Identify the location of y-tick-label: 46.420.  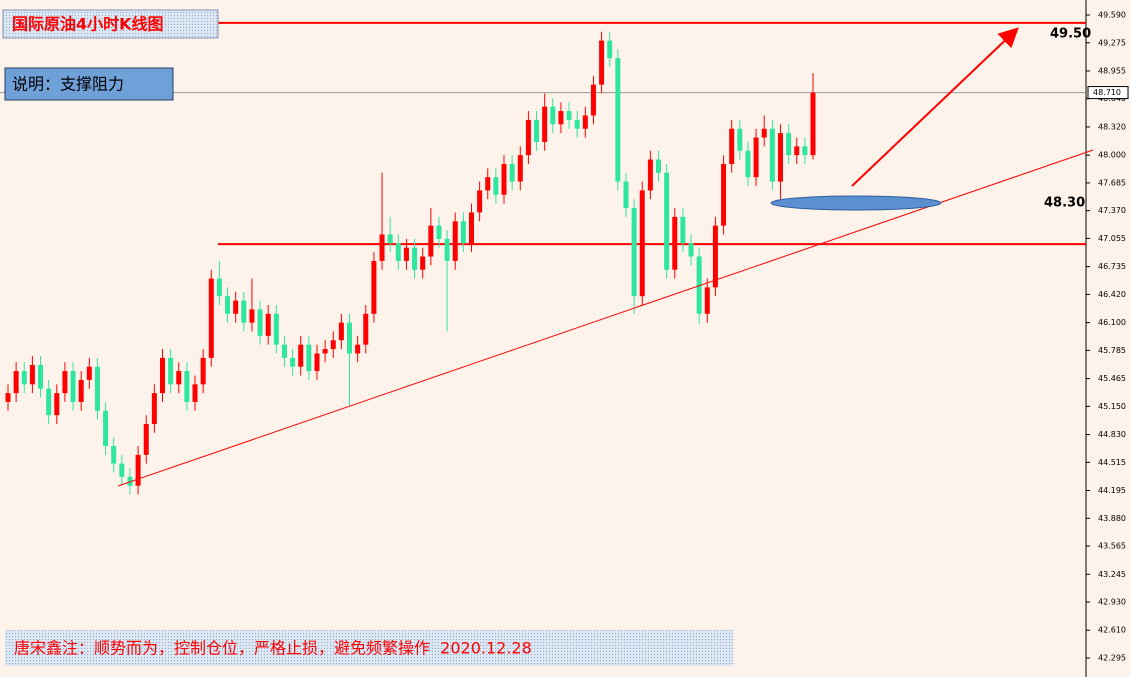
(1112, 294).